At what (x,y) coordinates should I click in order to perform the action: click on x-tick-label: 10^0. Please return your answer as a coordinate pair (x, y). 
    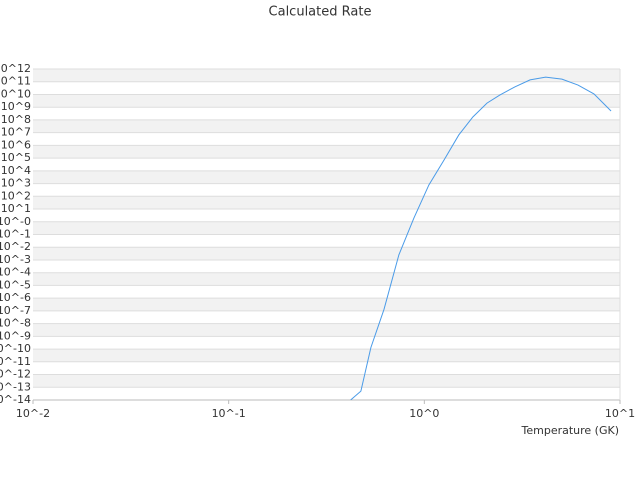
    Looking at the image, I should click on (424, 413).